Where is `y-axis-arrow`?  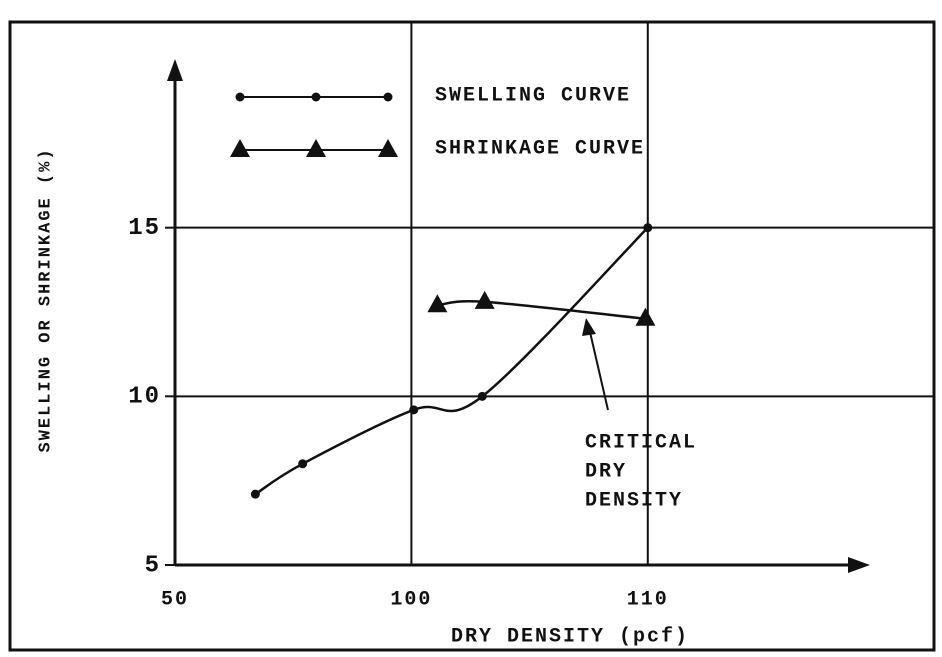 y-axis-arrow is located at coordinates (175, 70).